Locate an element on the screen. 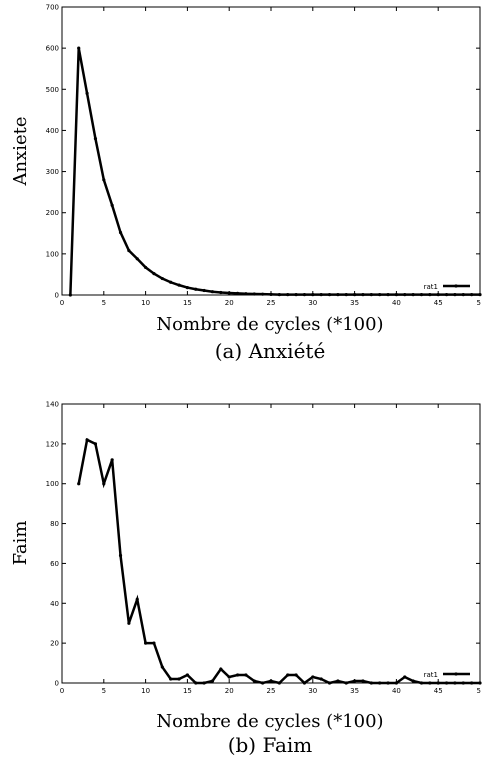  x-tick-label-b: 40 is located at coordinates (396, 691).